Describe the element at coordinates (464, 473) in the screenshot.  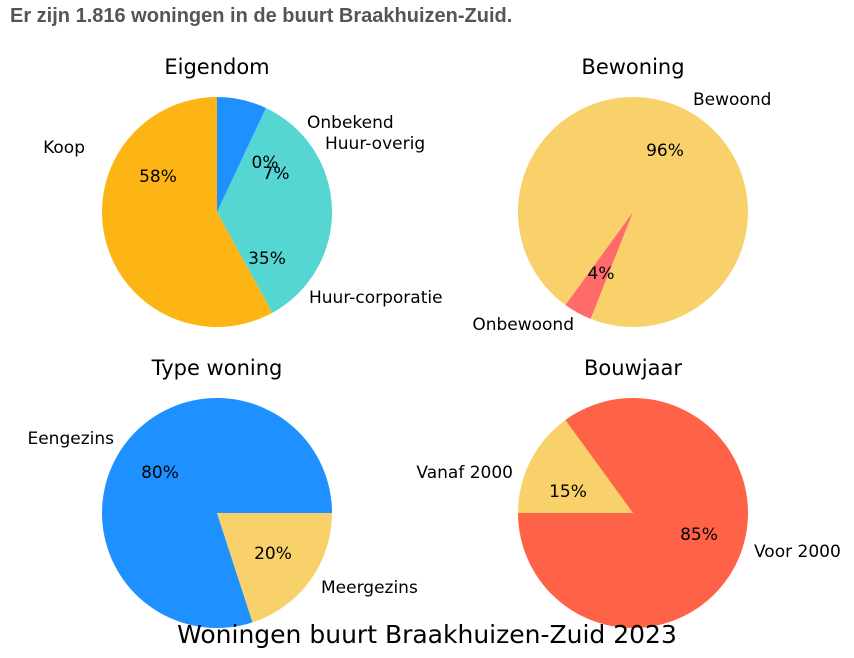
I see `slice-label: Vanaf 2000` at that location.